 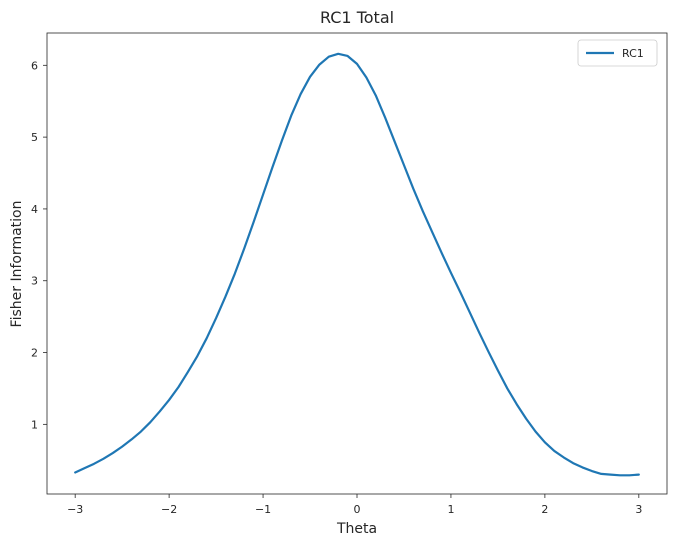 I want to click on legend-label: RC1, so click(x=633, y=53).